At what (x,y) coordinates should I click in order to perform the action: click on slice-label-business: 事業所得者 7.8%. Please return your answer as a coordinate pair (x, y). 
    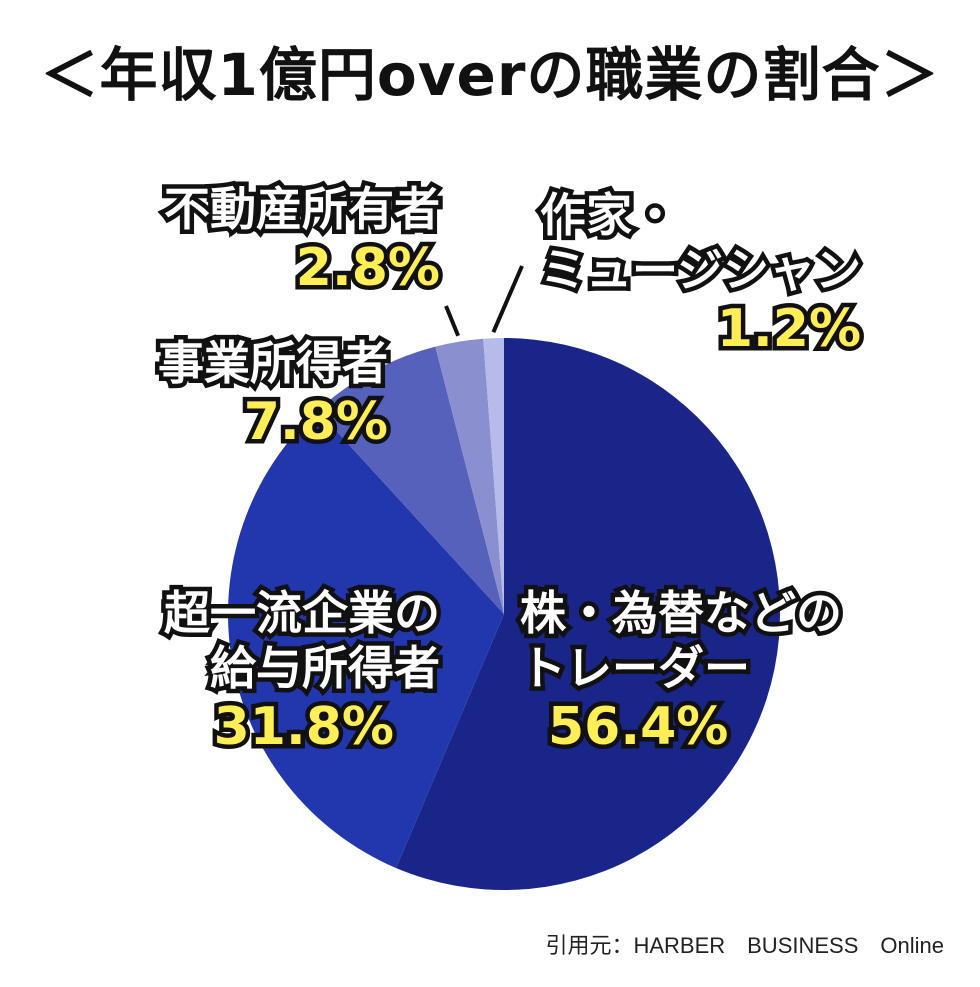
    Looking at the image, I should click on (273, 394).